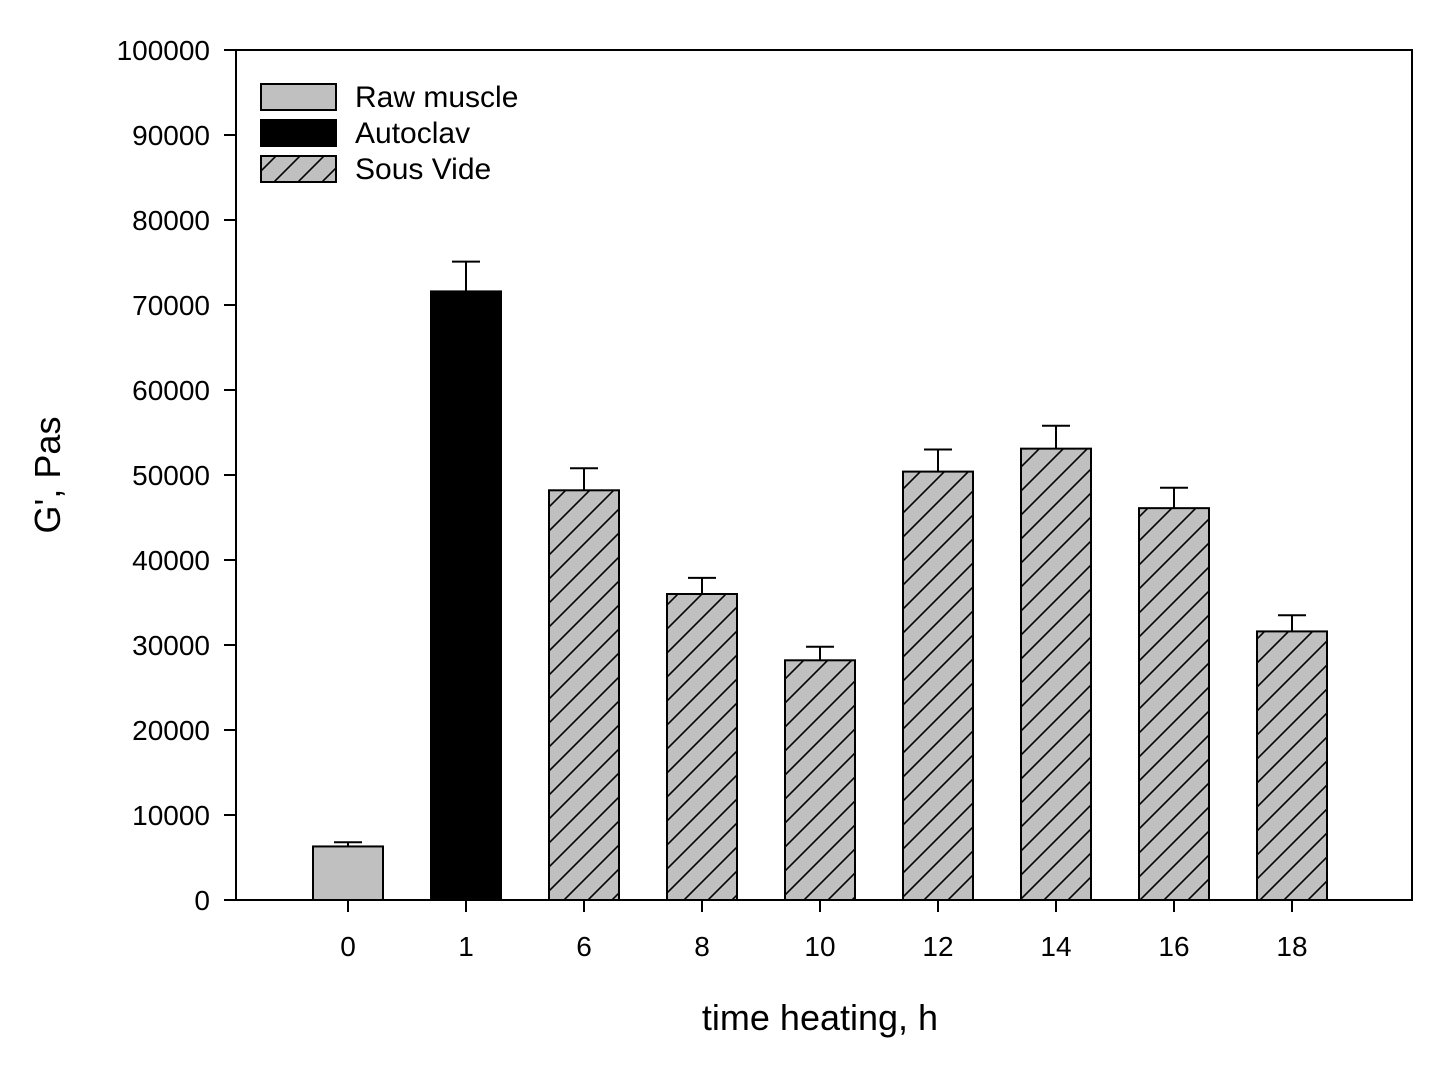 This screenshot has width=1434, height=1069. Describe the element at coordinates (348, 946) in the screenshot. I see `x-tick-label: 0` at that location.